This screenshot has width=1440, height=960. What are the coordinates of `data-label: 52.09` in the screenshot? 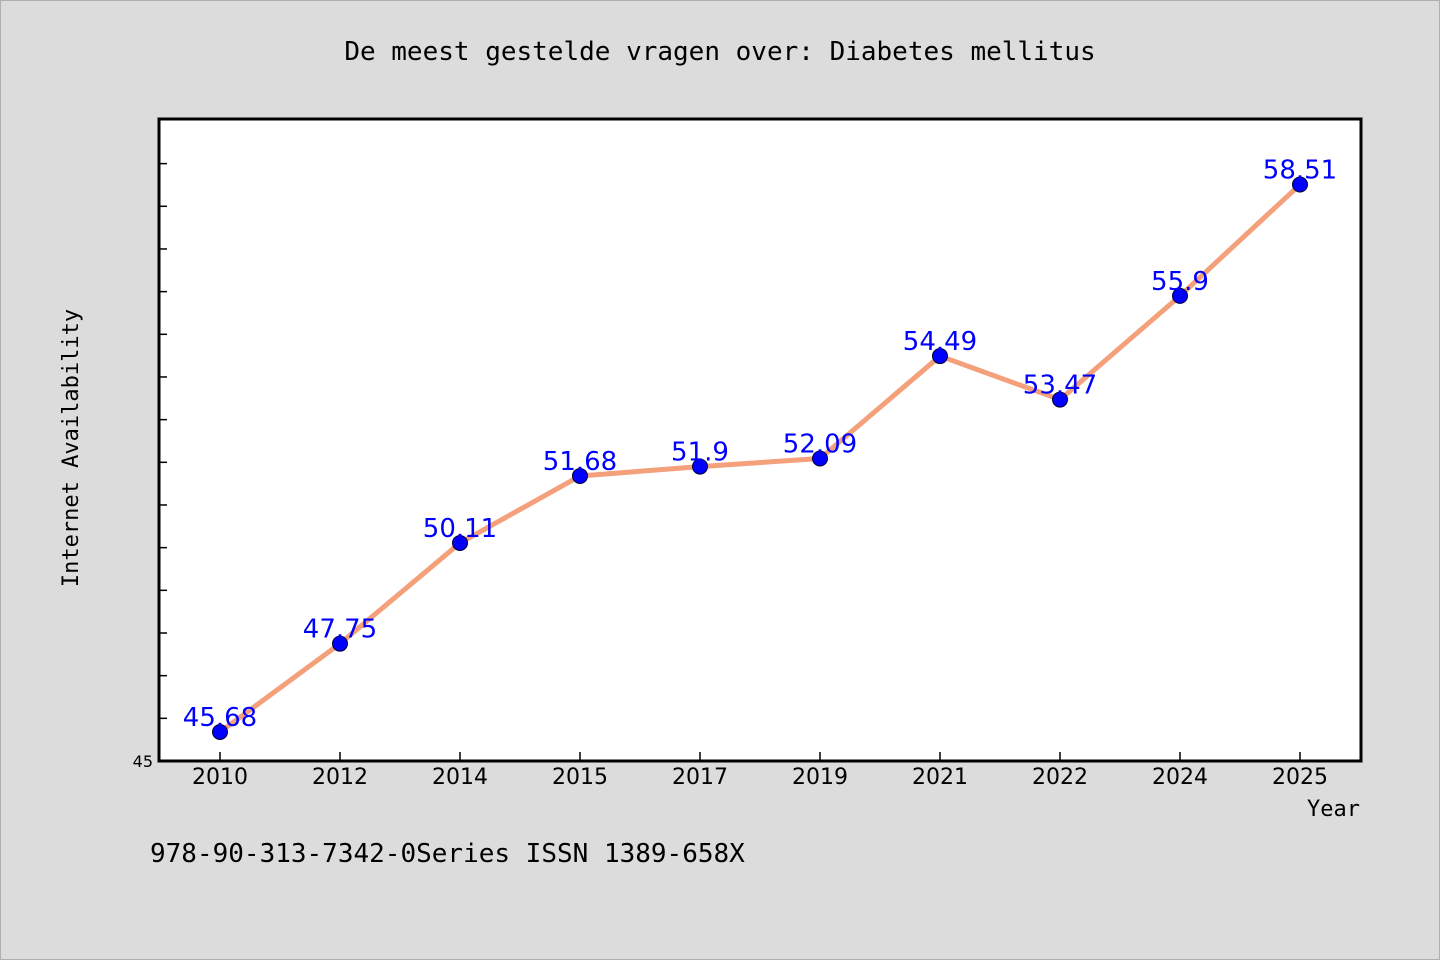 It's located at (820, 444).